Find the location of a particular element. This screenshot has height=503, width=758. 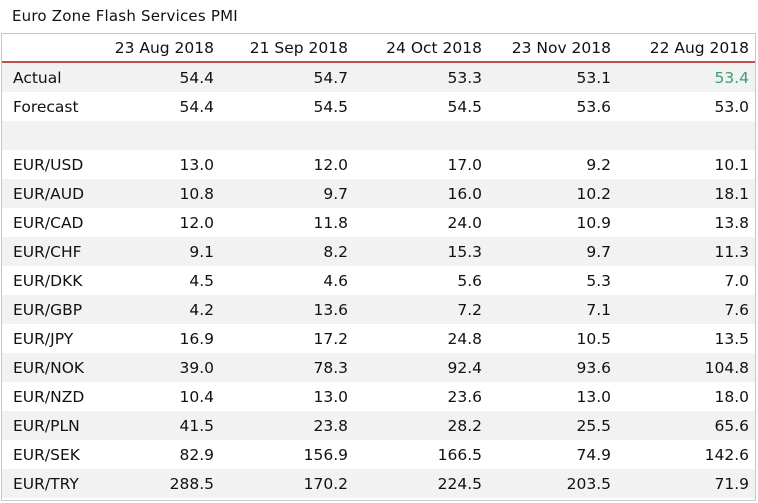

table-cell: 17.0 is located at coordinates (464, 164).